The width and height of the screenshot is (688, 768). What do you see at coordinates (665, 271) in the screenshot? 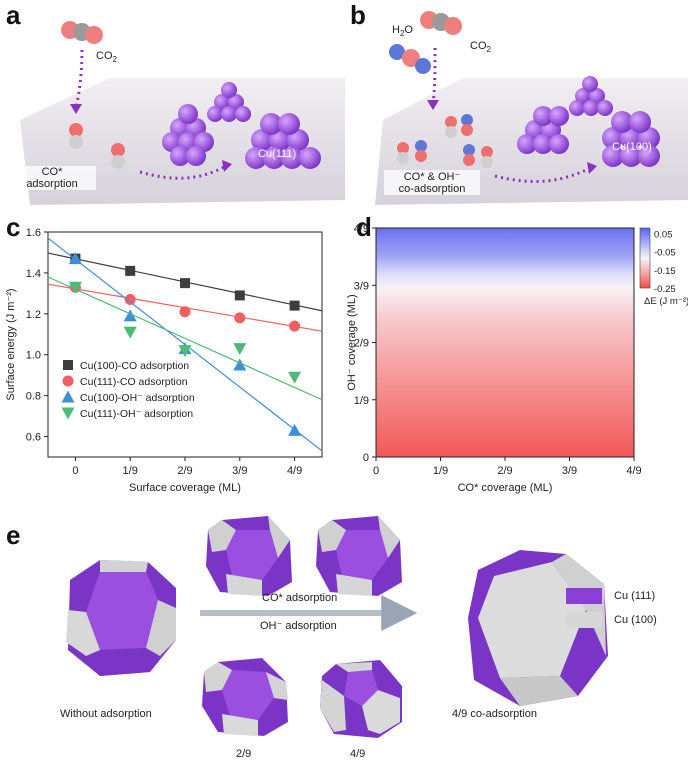
I see `colorbar-tick-label: -0.15` at bounding box center [665, 271].